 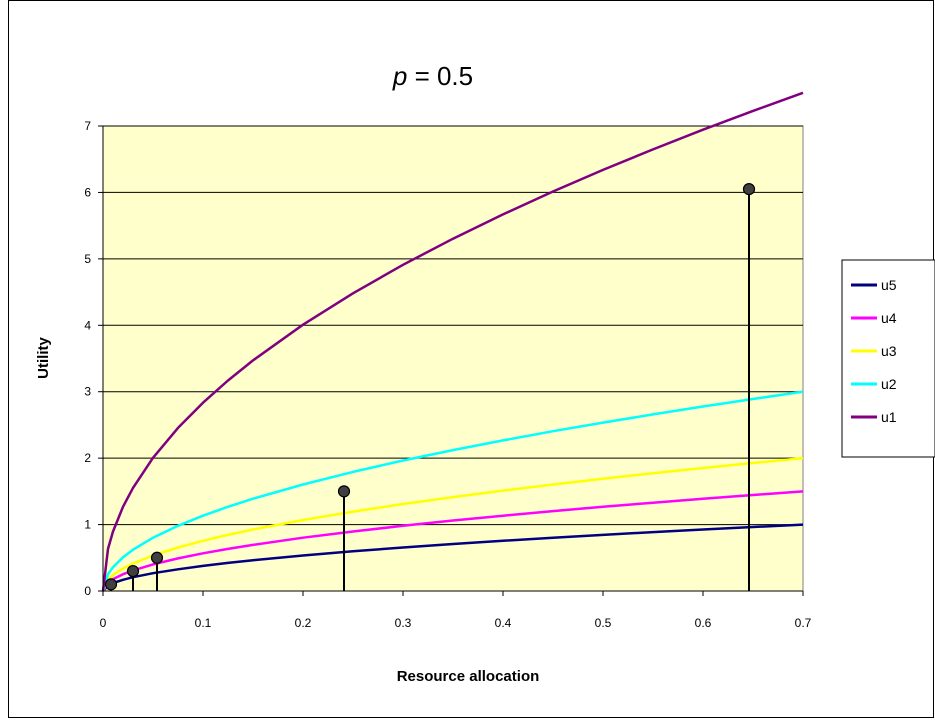 What do you see at coordinates (889, 285) in the screenshot?
I see `legend-label-u5: u5` at bounding box center [889, 285].